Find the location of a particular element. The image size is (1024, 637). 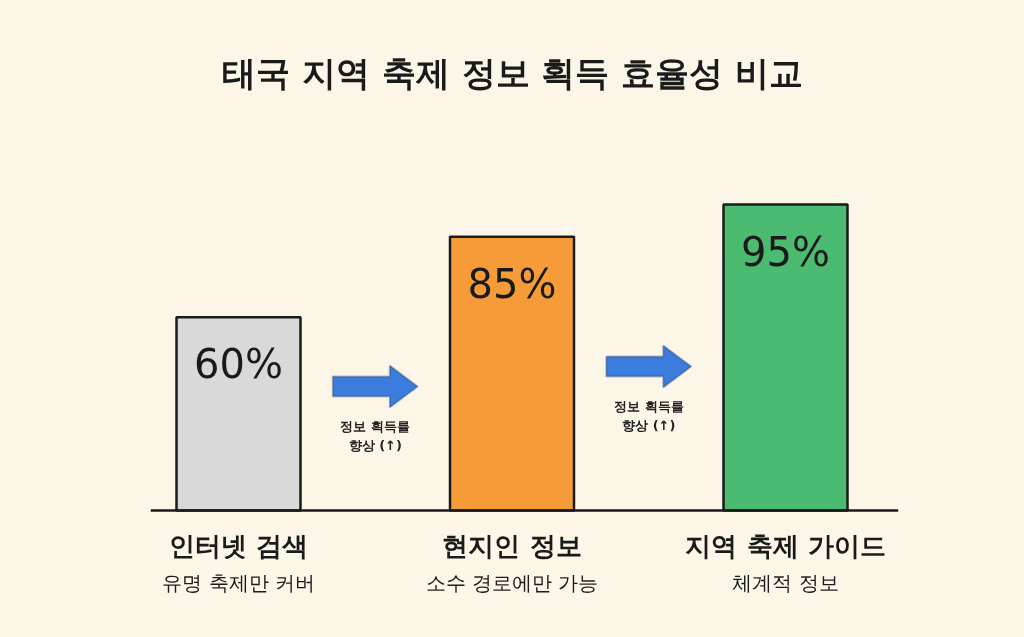

x-tick-label: 현지인 정보 소수 경로에만 가능 is located at coordinates (512, 562).